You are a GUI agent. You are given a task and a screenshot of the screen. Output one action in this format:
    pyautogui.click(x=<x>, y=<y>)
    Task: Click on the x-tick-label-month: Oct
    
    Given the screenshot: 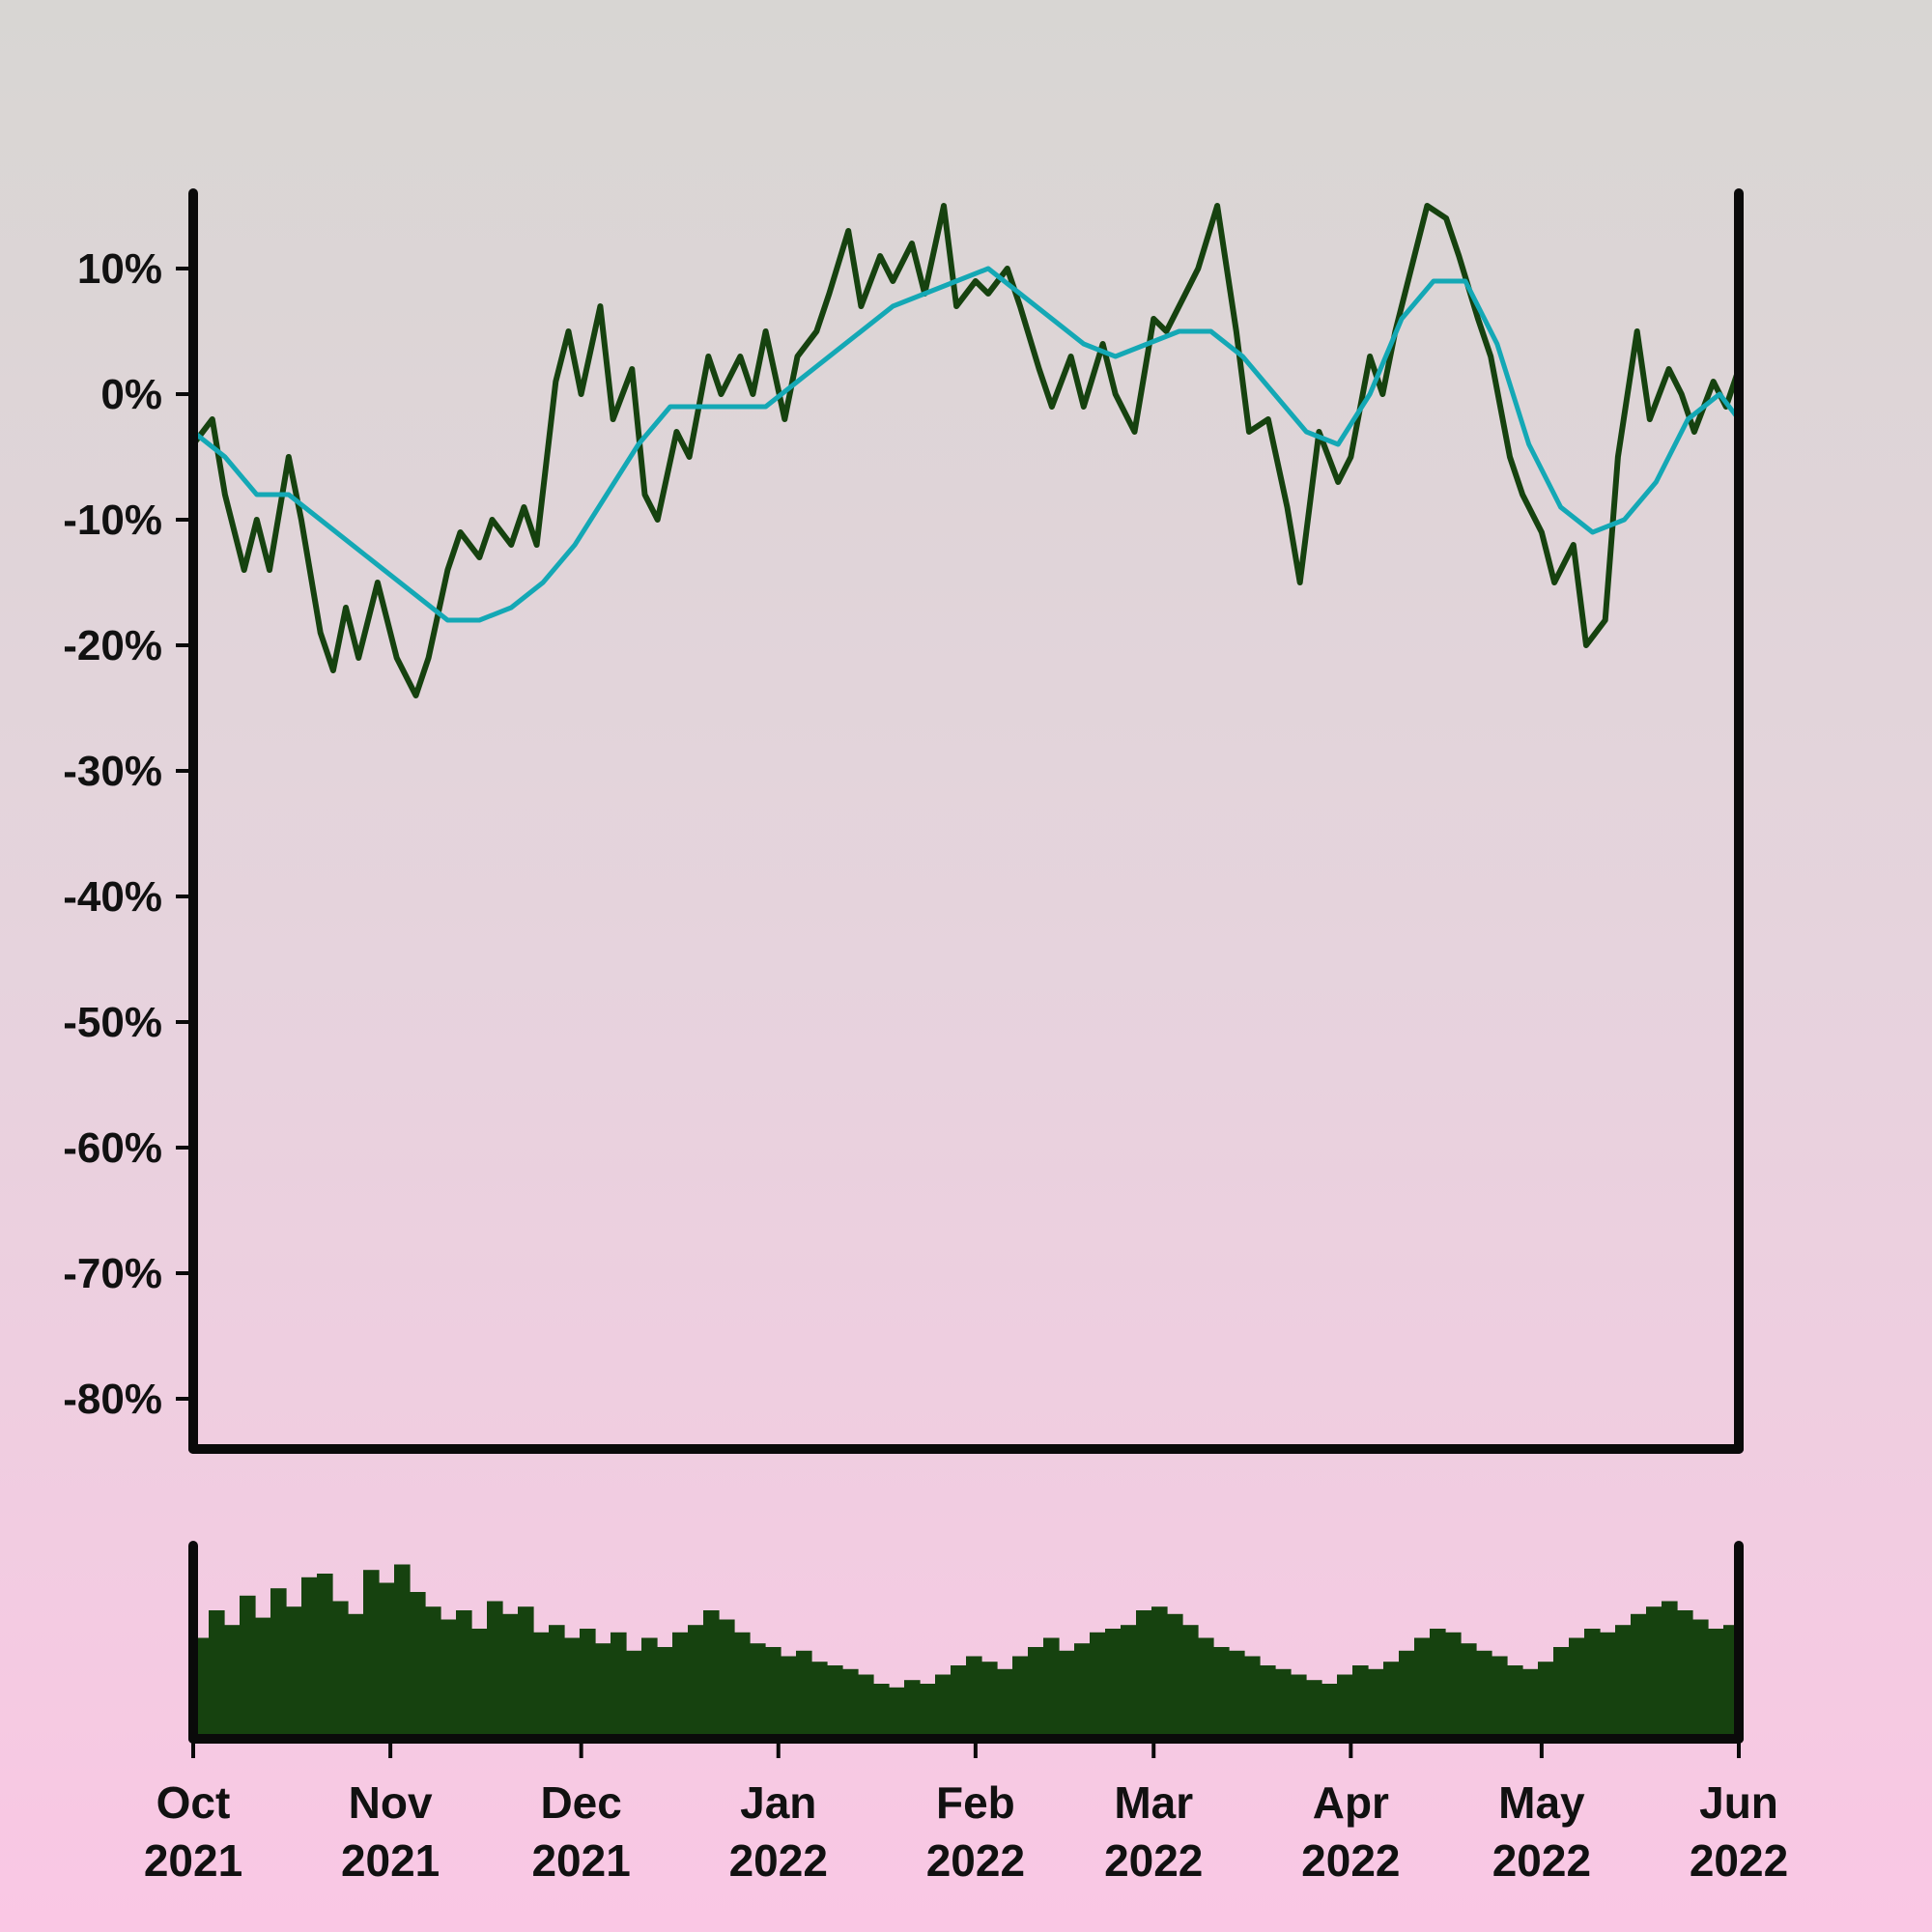 What is the action you would take?
    pyautogui.click(x=193, y=1802)
    